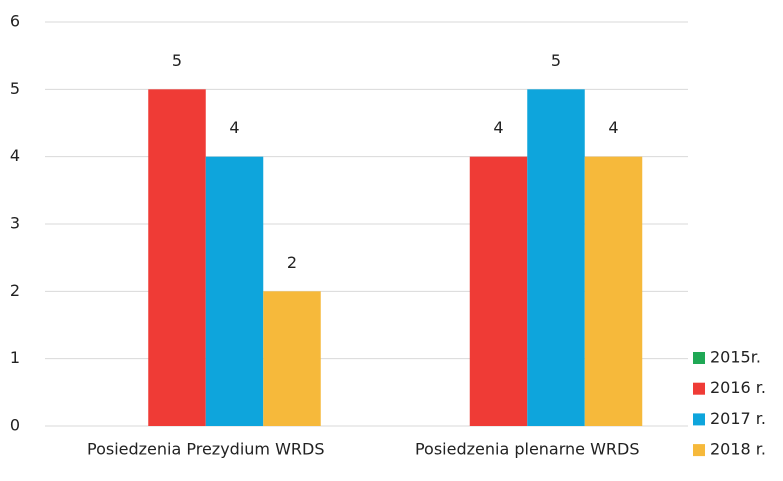 The width and height of the screenshot is (783, 481). I want to click on legend-label: 2015r., so click(735, 357).